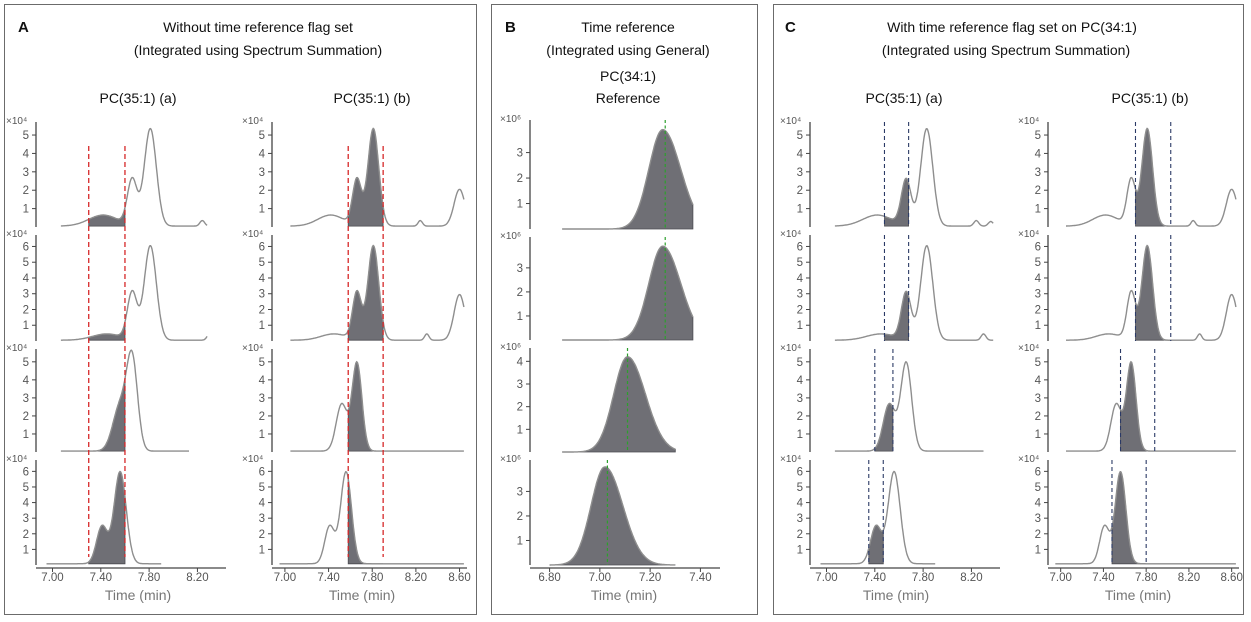 The width and height of the screenshot is (1251, 622). What do you see at coordinates (1006, 50) in the screenshot?
I see `panel-c-subtitle: (Integrated using Spectrum Summation)` at bounding box center [1006, 50].